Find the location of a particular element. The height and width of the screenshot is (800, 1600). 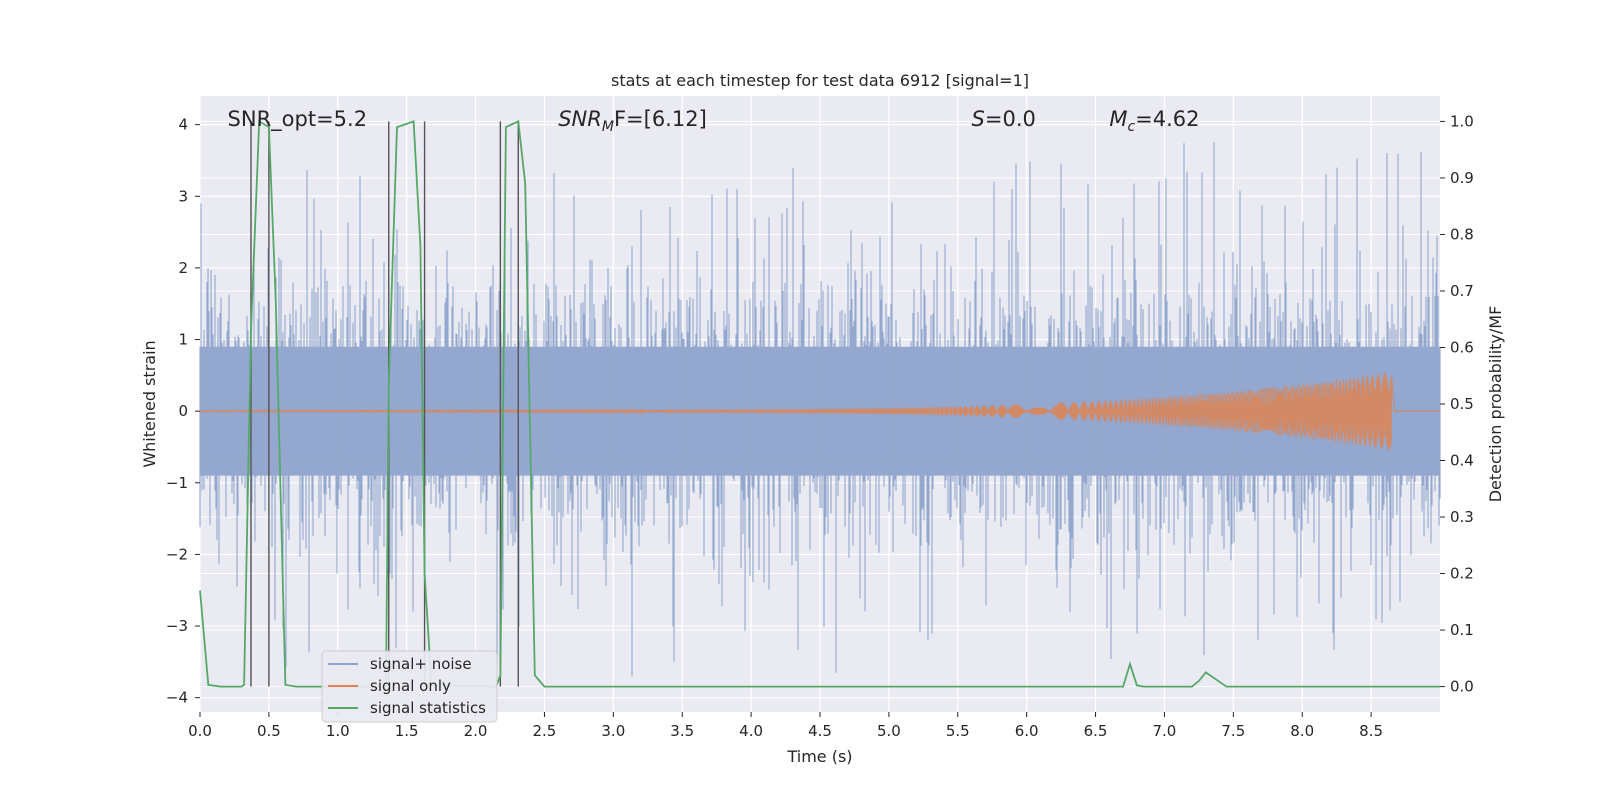

x-tick-label: 4.5 is located at coordinates (820, 731).